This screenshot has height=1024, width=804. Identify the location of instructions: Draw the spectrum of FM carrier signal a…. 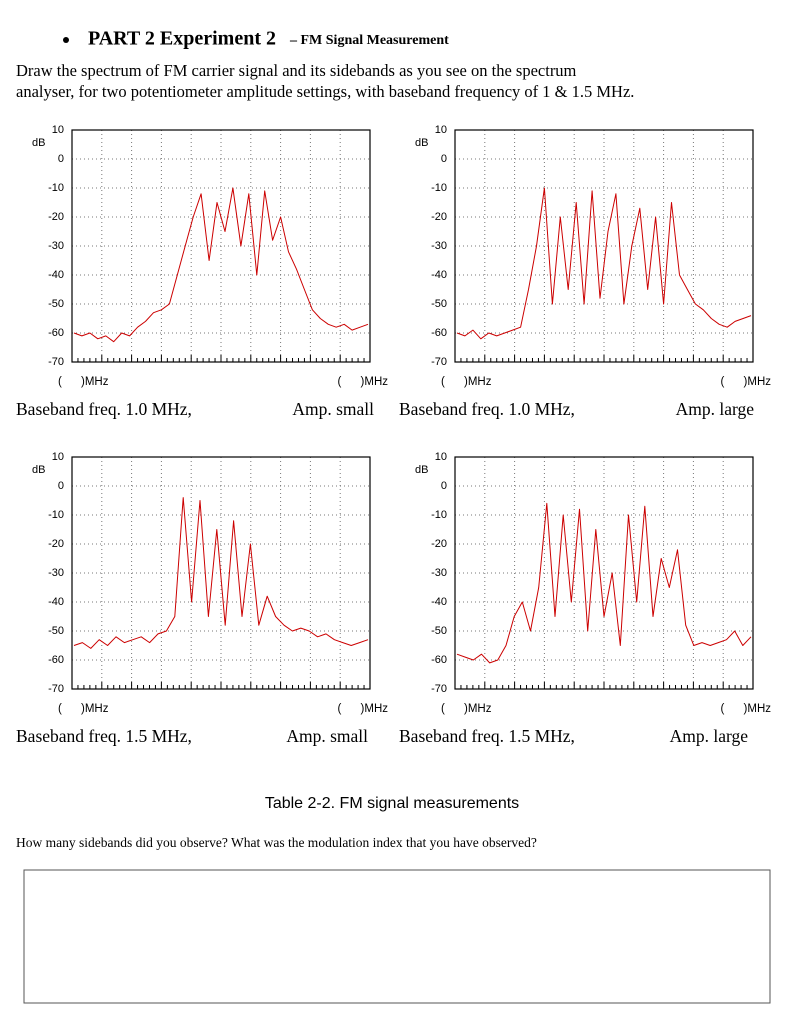
(296, 70).